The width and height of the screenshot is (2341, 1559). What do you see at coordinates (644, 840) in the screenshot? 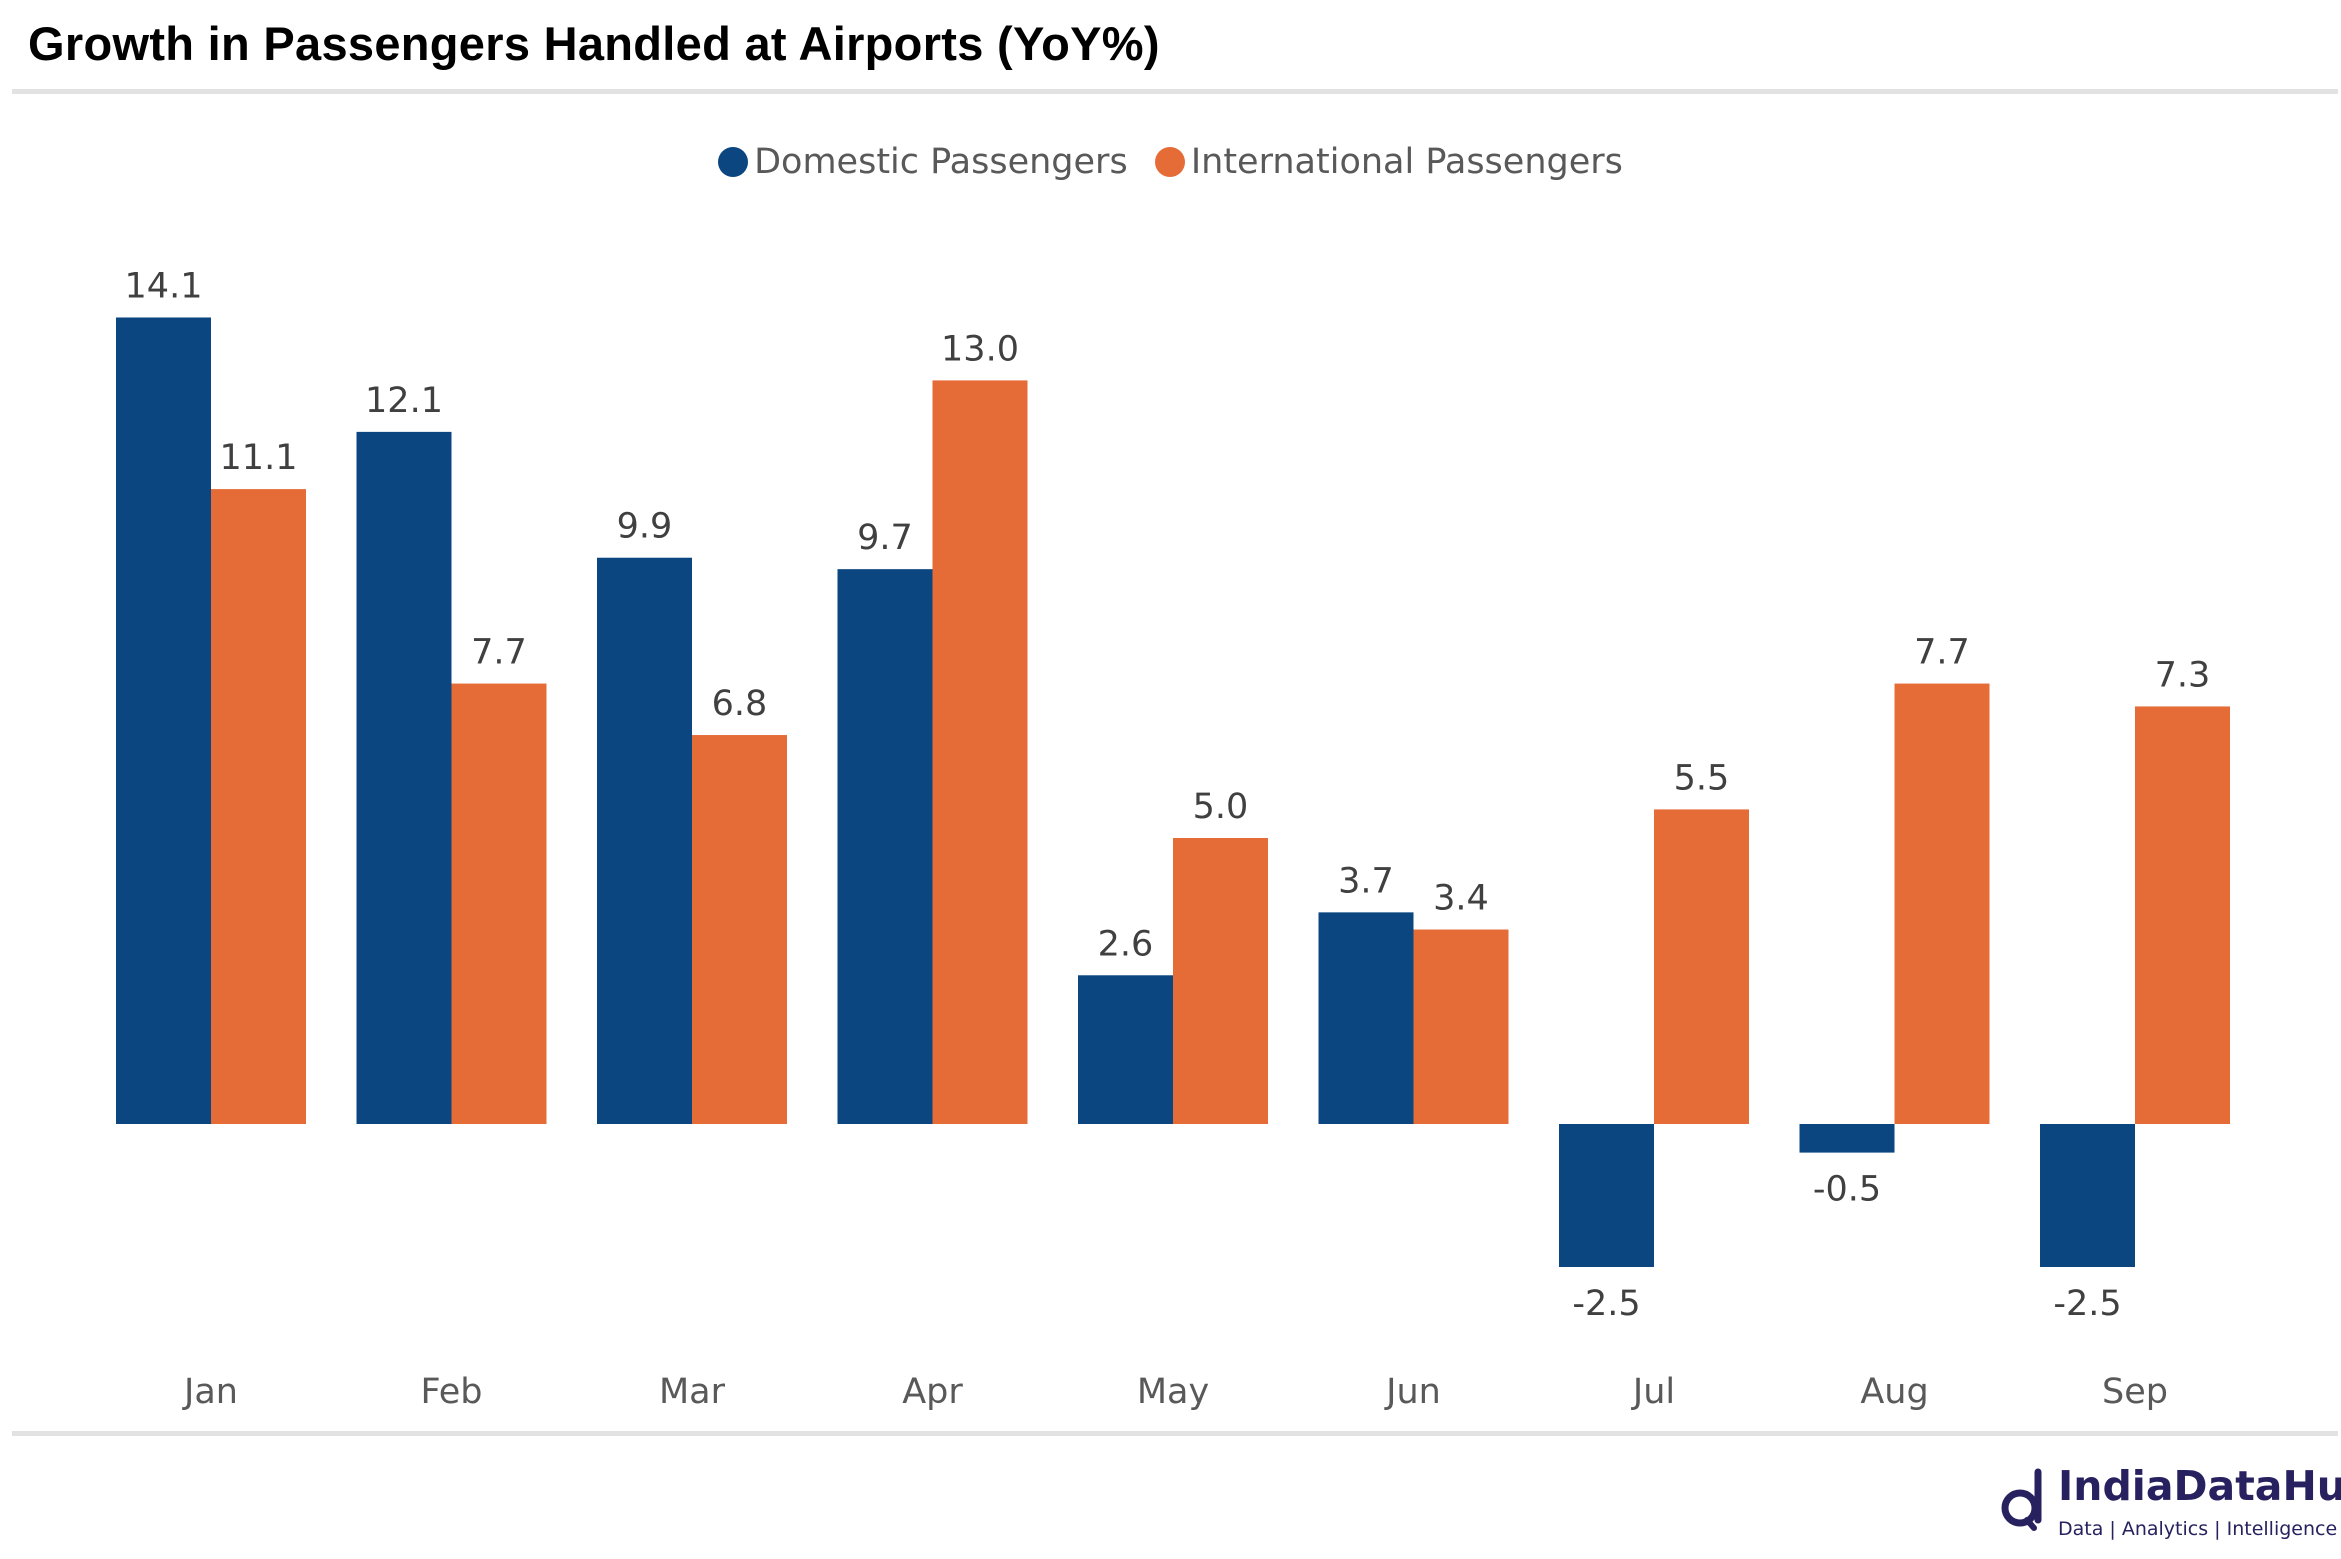
I see `bar-domestic-mar` at bounding box center [644, 840].